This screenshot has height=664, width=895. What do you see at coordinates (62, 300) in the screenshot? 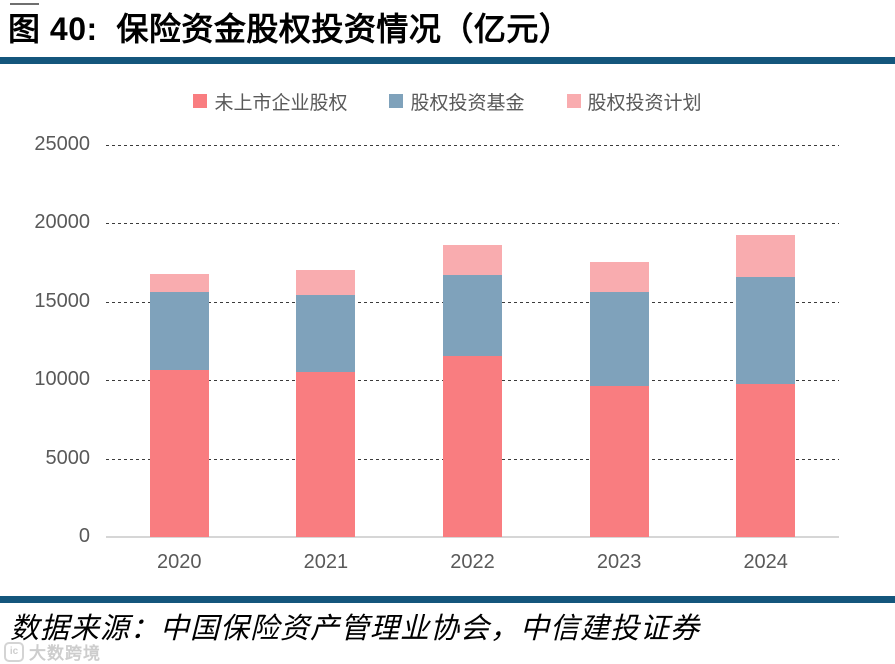
I see `y-tick-label: 15000` at bounding box center [62, 300].